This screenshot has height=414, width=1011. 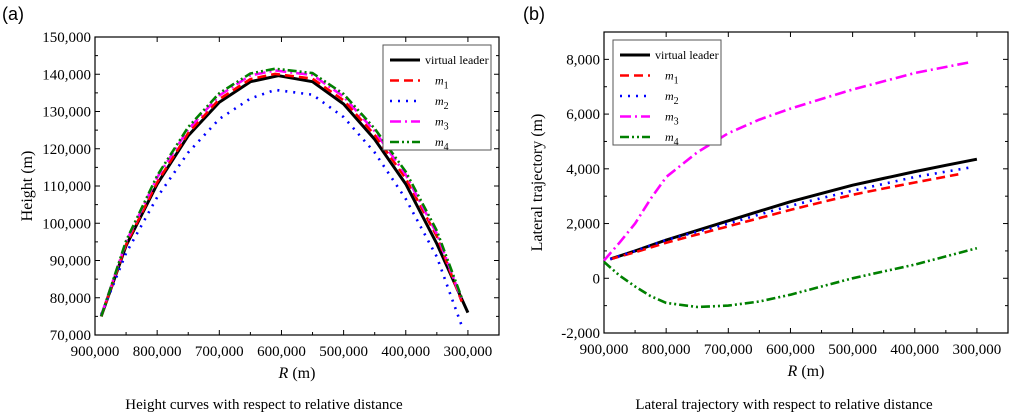 I want to click on series-line-m1, so click(x=784, y=217).